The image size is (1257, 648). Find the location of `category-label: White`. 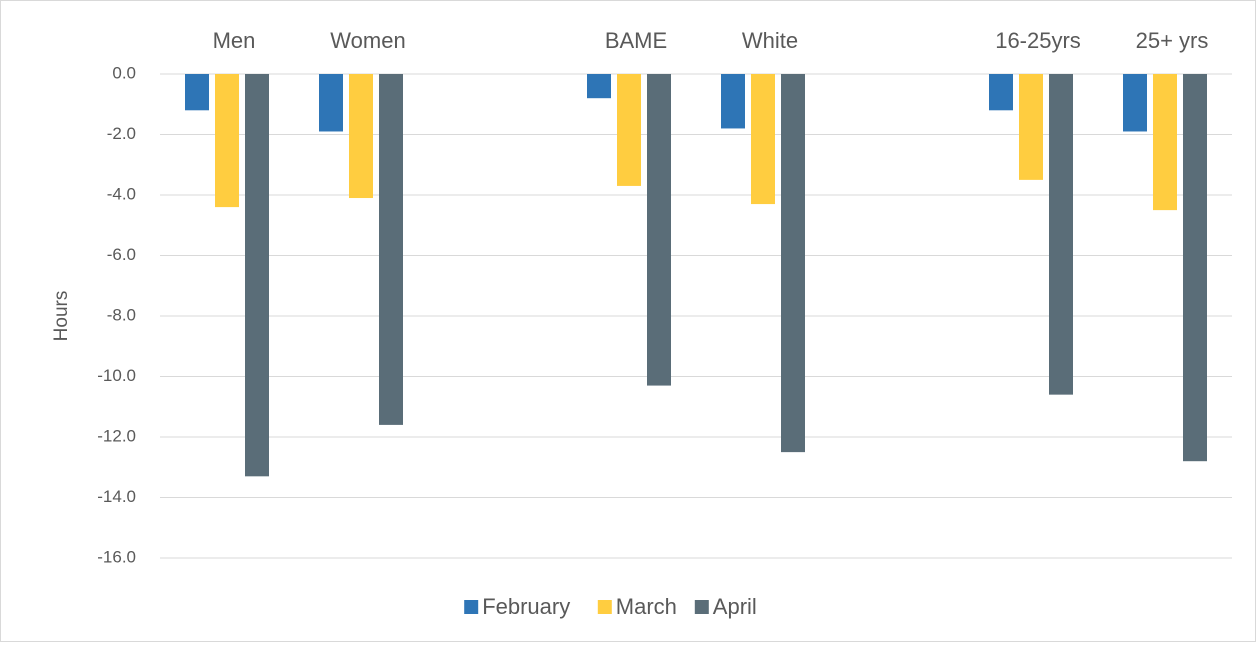

category-label: White is located at coordinates (770, 40).